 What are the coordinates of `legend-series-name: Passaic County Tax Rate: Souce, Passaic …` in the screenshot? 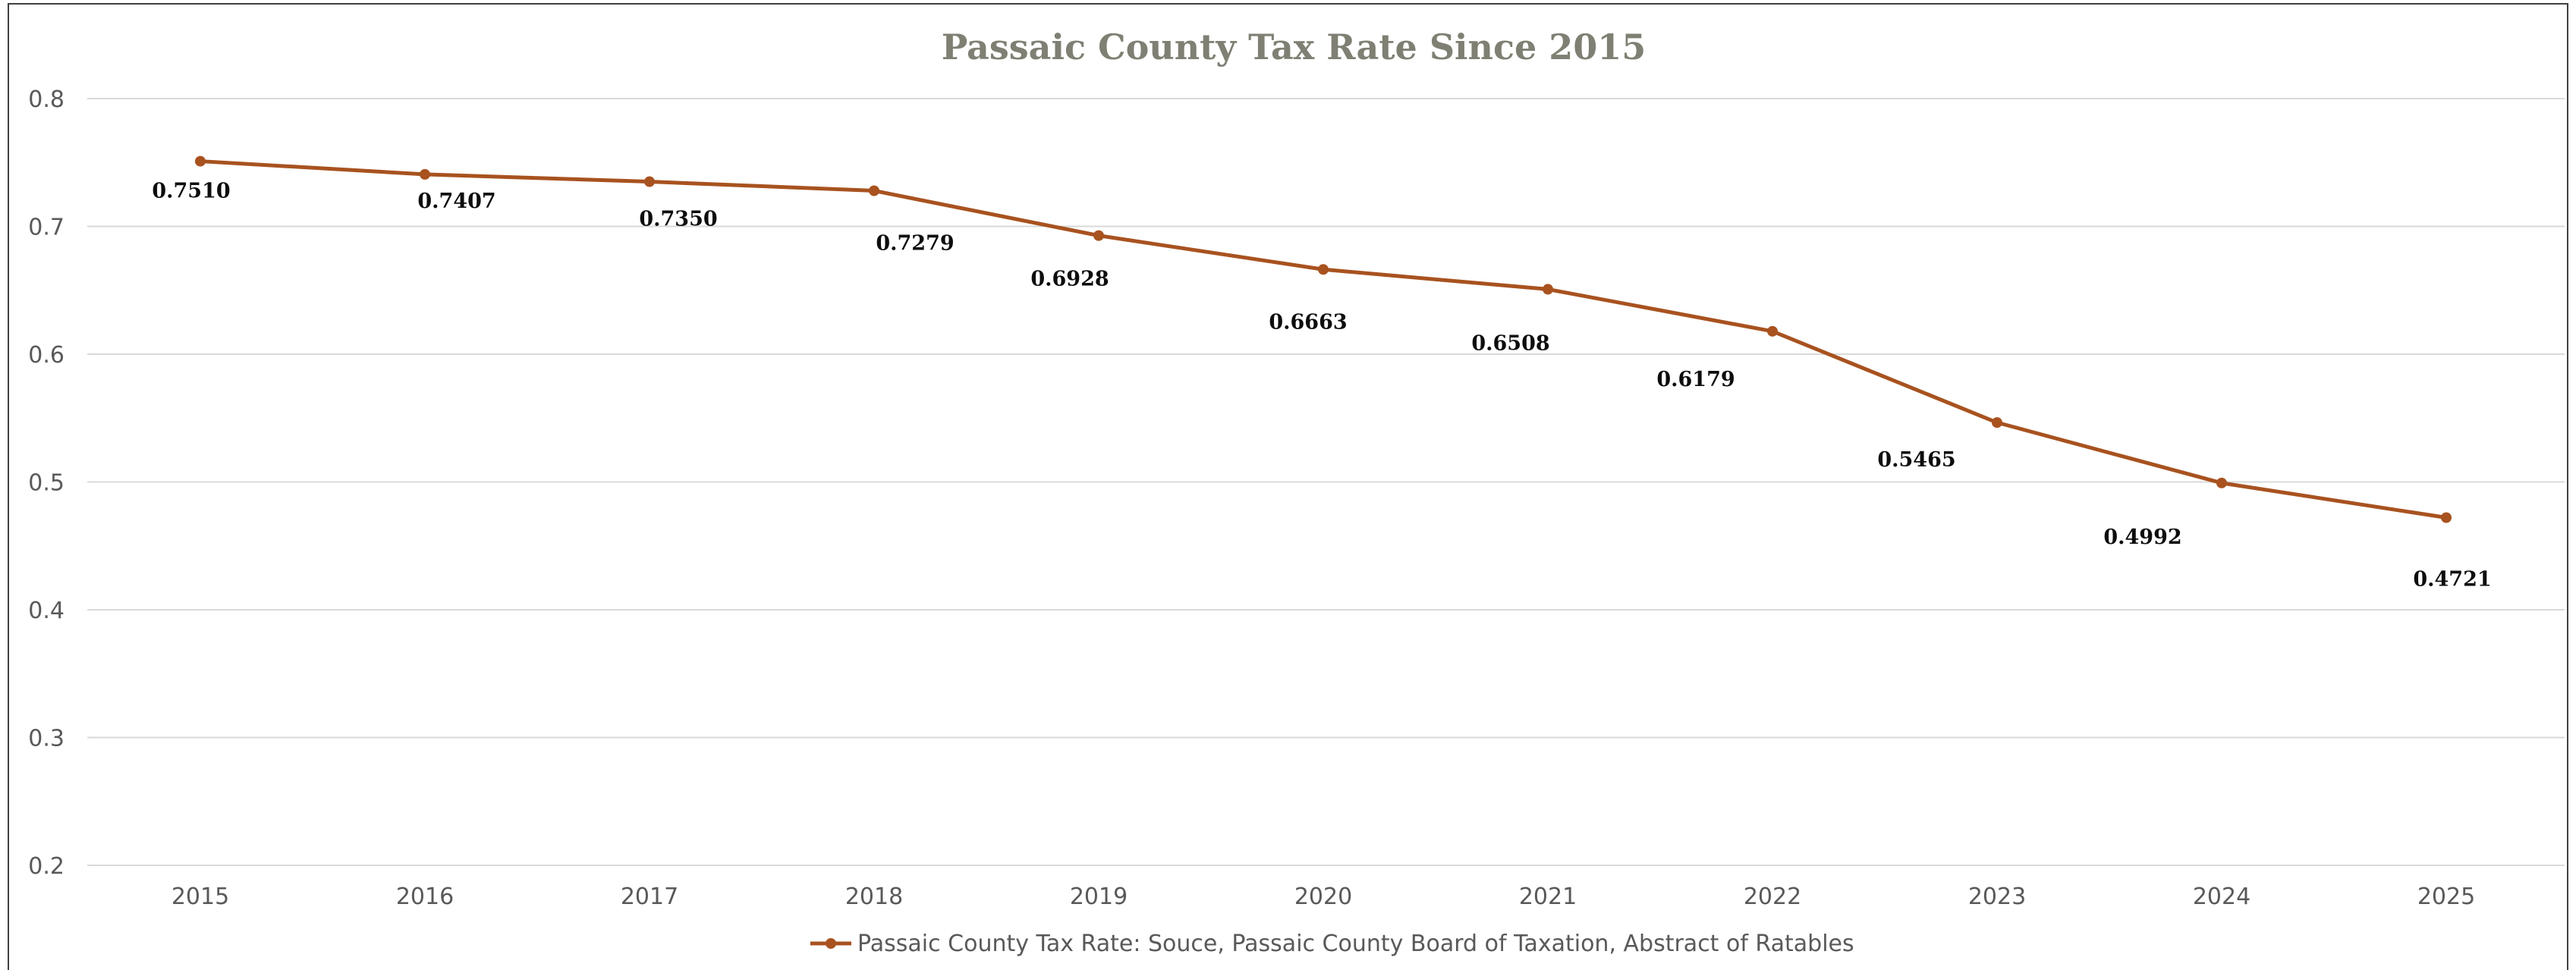 It's located at (1355, 944).